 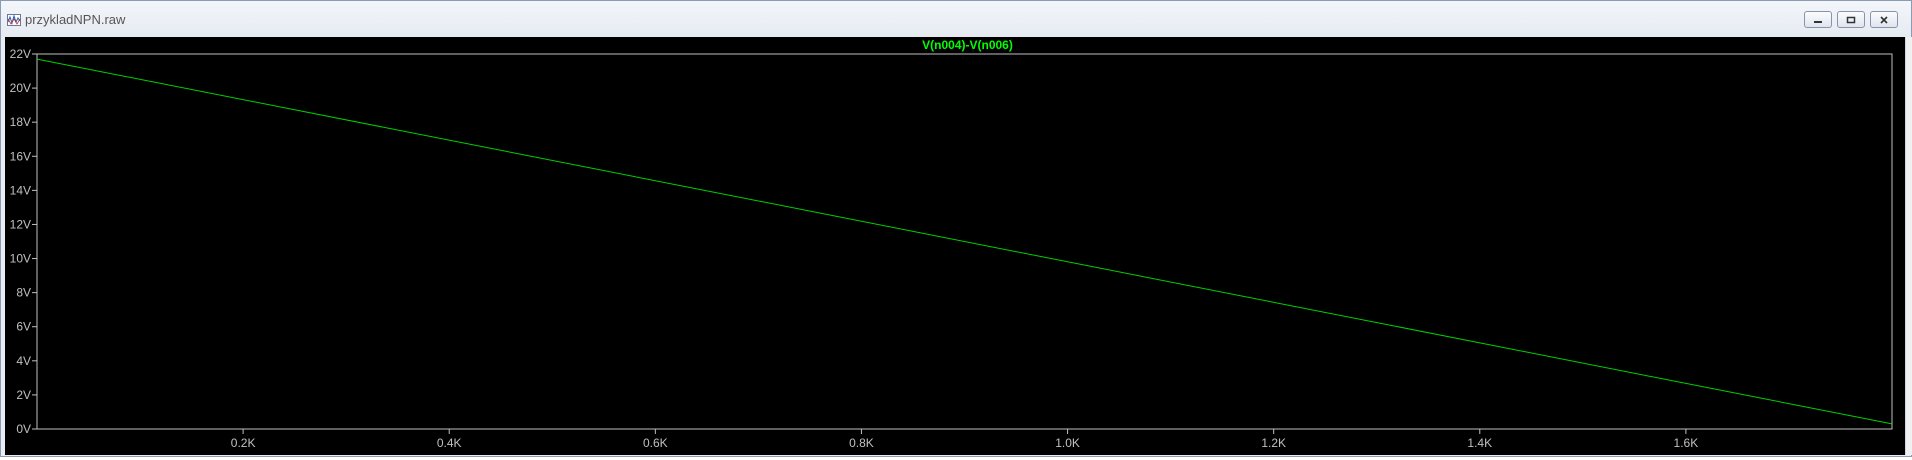 I want to click on y-tick-label: 14V, so click(x=20, y=190).